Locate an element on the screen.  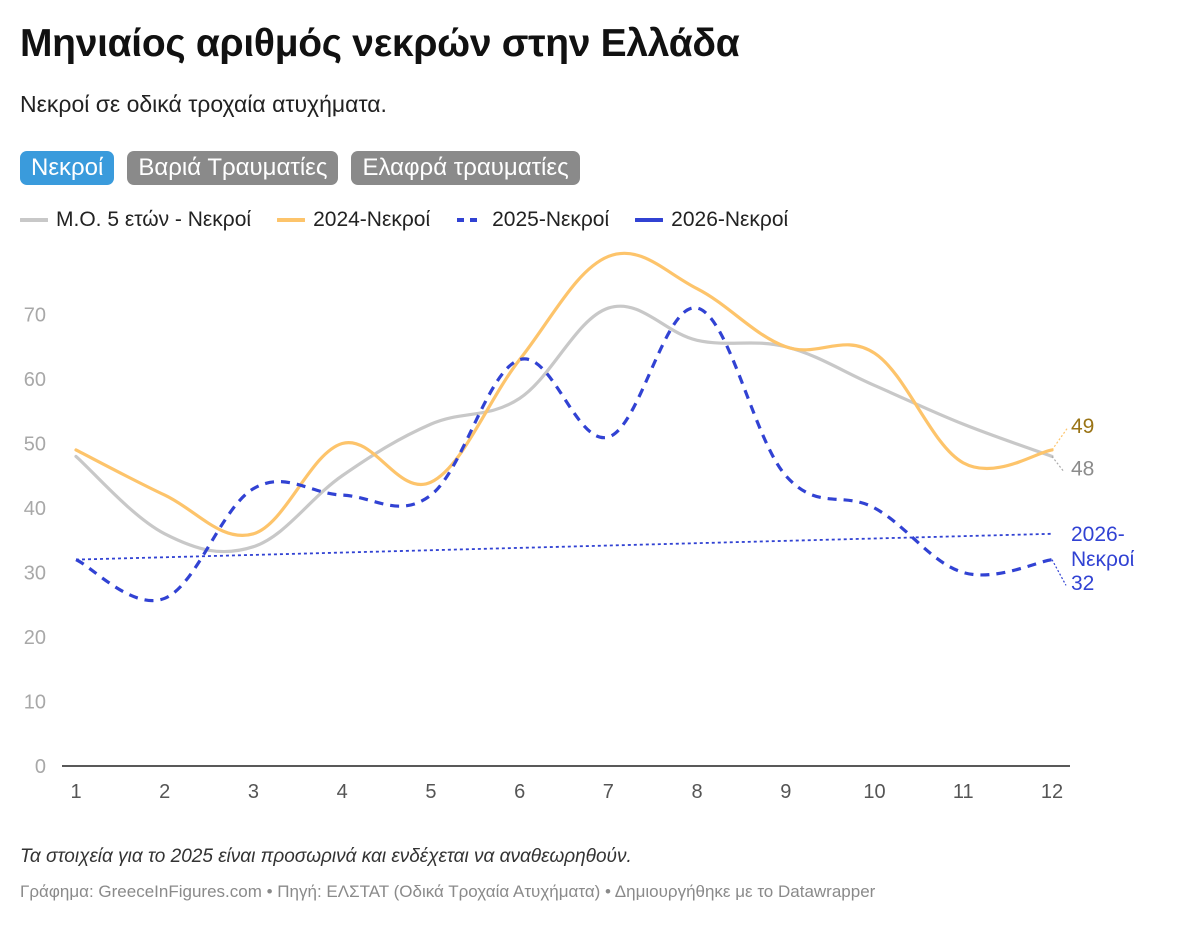
y-tick-label: 0 is located at coordinates (40, 767).